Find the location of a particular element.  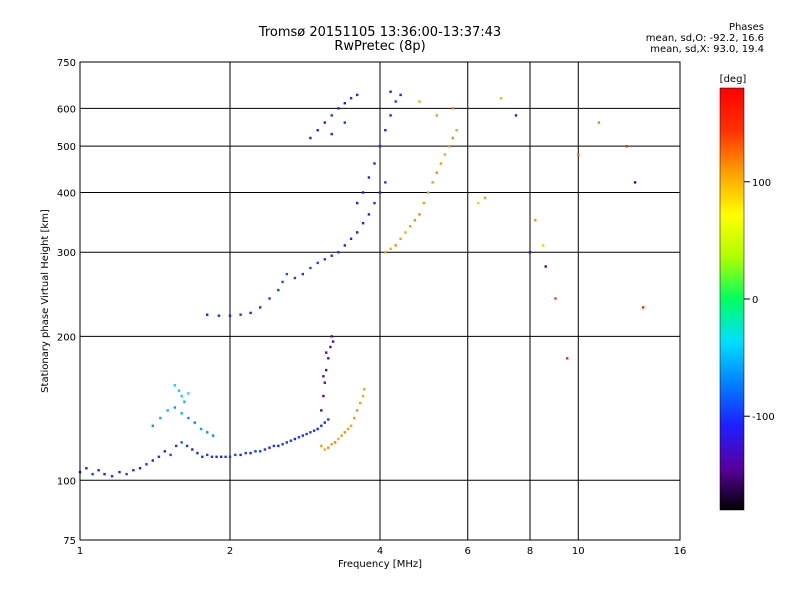

colorbar-tick-label: 0 is located at coordinates (755, 300).